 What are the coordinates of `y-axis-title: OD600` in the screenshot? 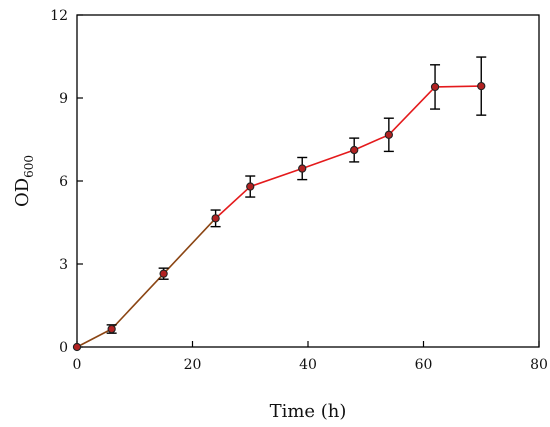 It's located at (24, 181).